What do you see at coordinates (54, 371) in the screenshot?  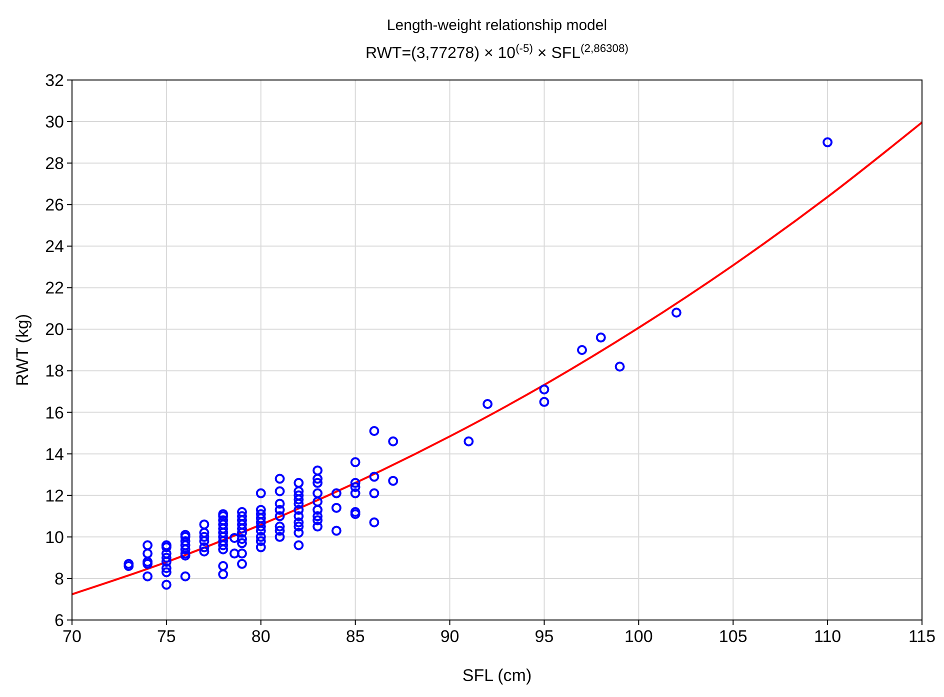 I see `y-tick-label: 18` at bounding box center [54, 371].